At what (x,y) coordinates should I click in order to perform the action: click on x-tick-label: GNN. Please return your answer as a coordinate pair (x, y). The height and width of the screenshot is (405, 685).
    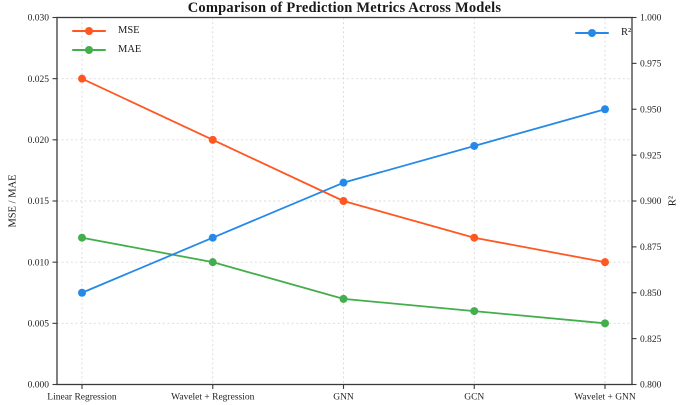
    Looking at the image, I should click on (343, 398).